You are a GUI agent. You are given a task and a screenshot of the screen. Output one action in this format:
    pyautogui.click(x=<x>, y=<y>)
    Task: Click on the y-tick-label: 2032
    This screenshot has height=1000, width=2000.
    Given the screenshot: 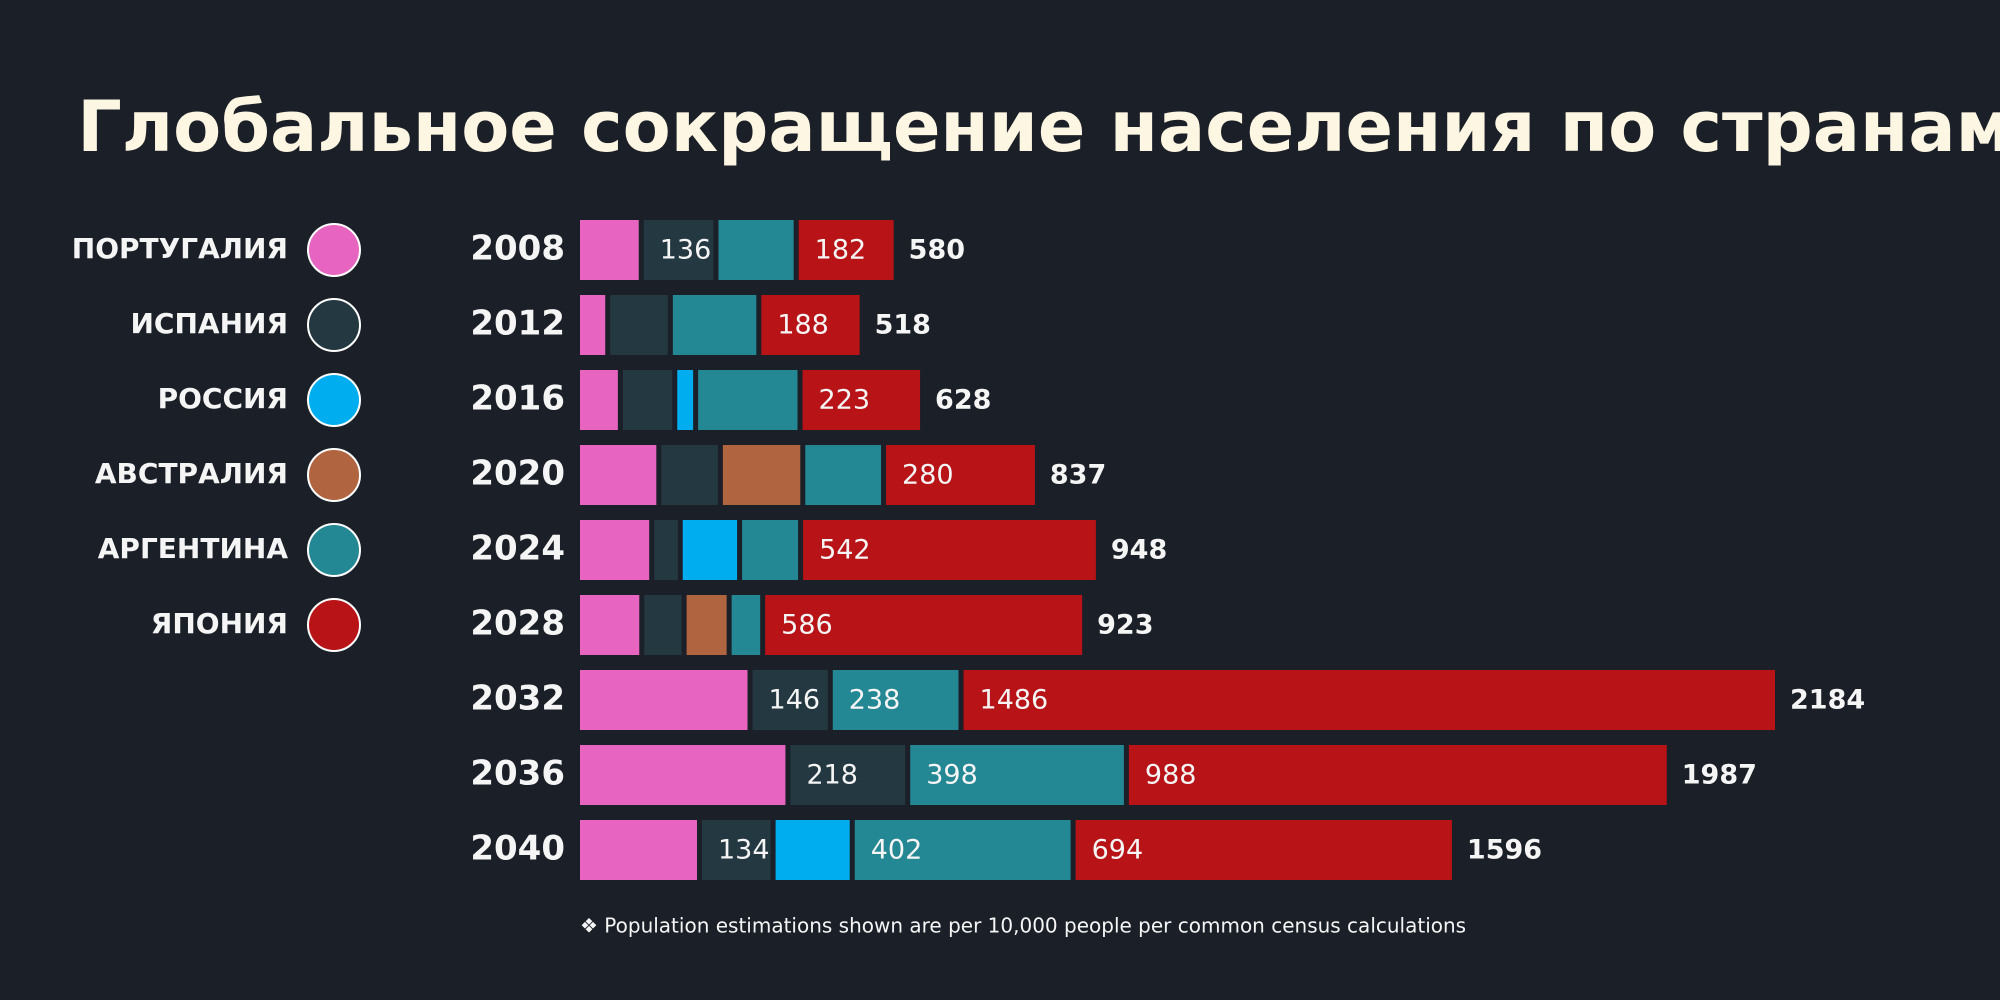 What is the action you would take?
    pyautogui.click(x=517, y=699)
    